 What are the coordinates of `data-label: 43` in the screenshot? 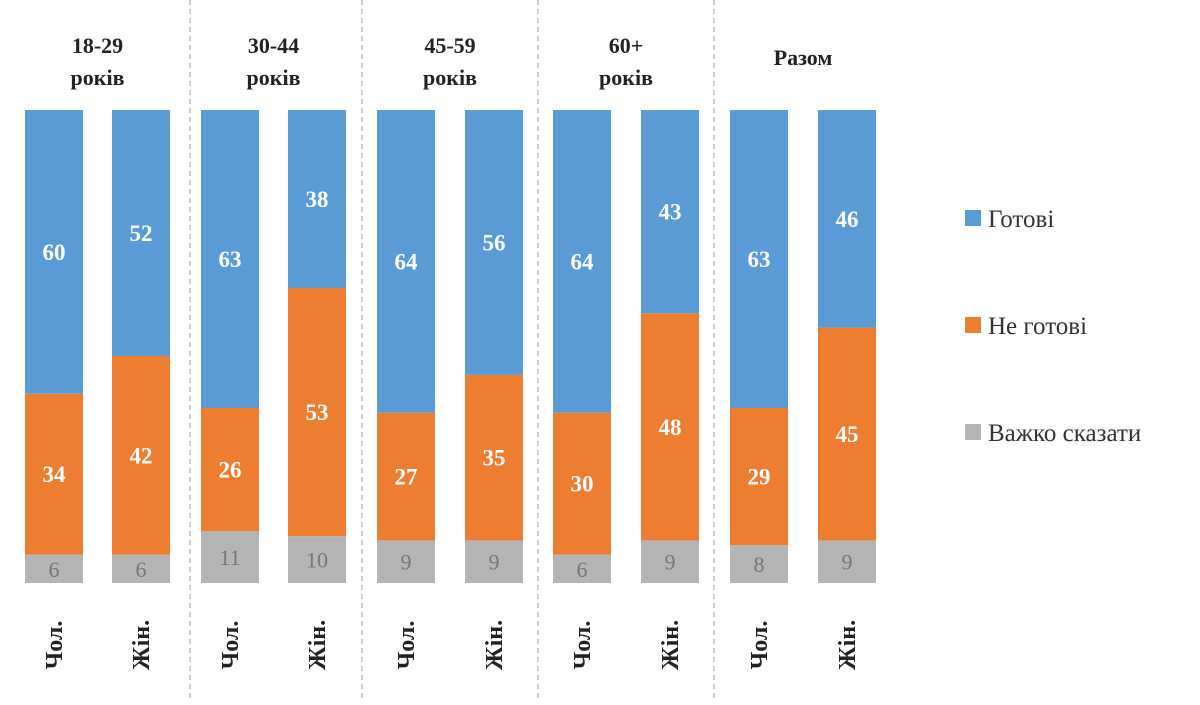 It's located at (670, 212).